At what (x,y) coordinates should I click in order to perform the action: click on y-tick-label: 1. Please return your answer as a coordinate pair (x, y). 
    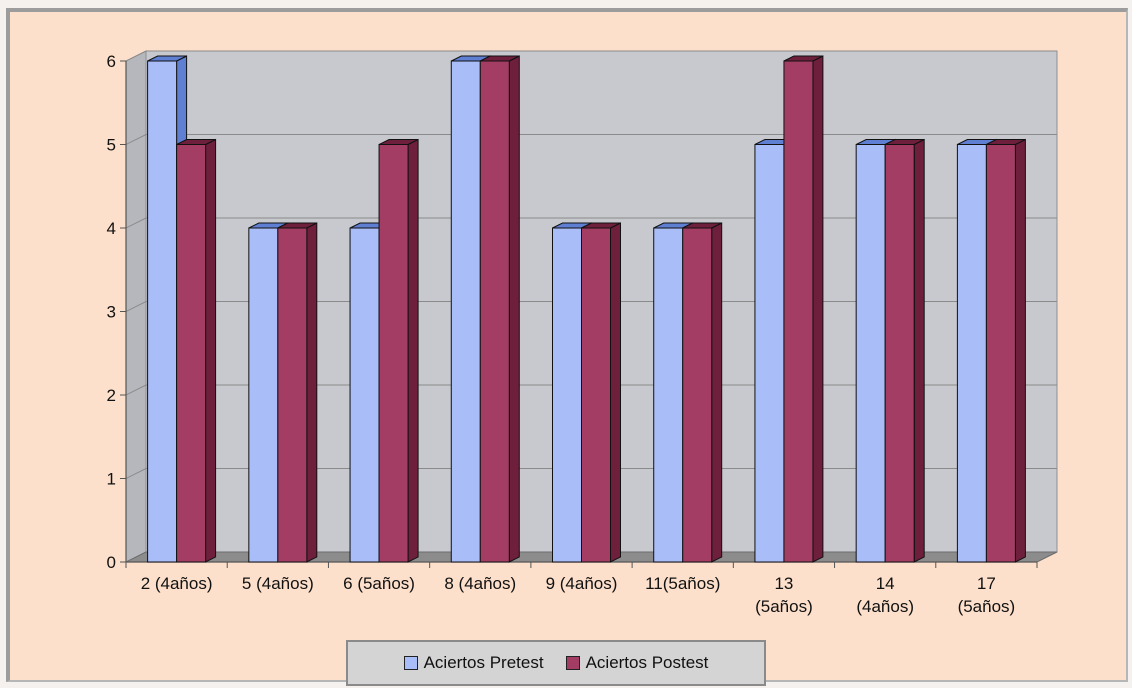
    Looking at the image, I should click on (111, 479).